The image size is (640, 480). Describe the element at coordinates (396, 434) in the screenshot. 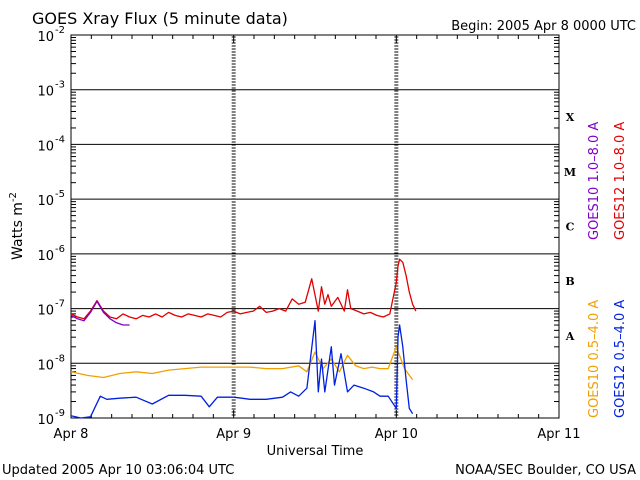

I see `x-tick-label: Apr 10` at that location.